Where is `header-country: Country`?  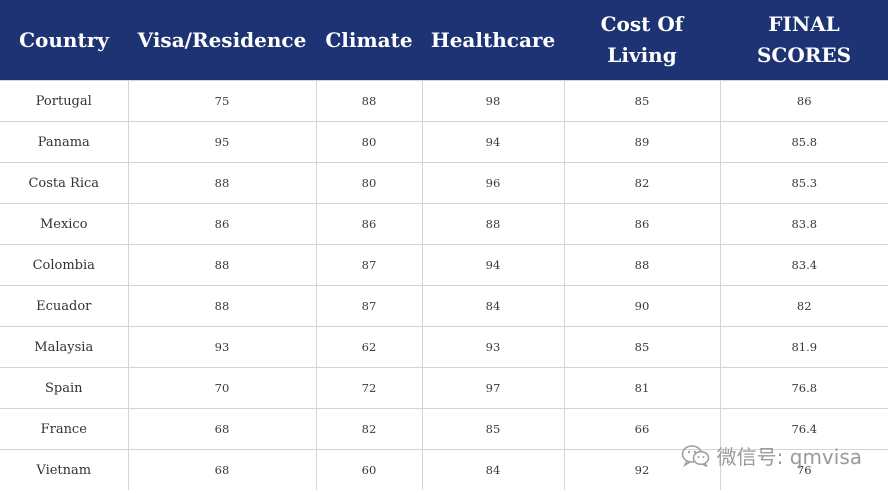 header-country: Country is located at coordinates (64, 40).